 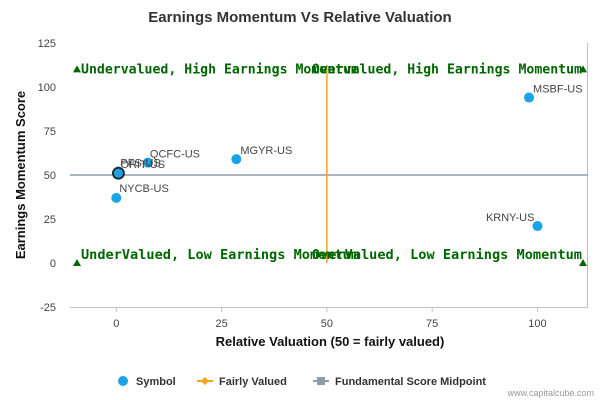 What do you see at coordinates (220, 255) in the screenshot?
I see `quadrant-label-bottom-left: UnderValued, Low Earnings Momentum` at bounding box center [220, 255].